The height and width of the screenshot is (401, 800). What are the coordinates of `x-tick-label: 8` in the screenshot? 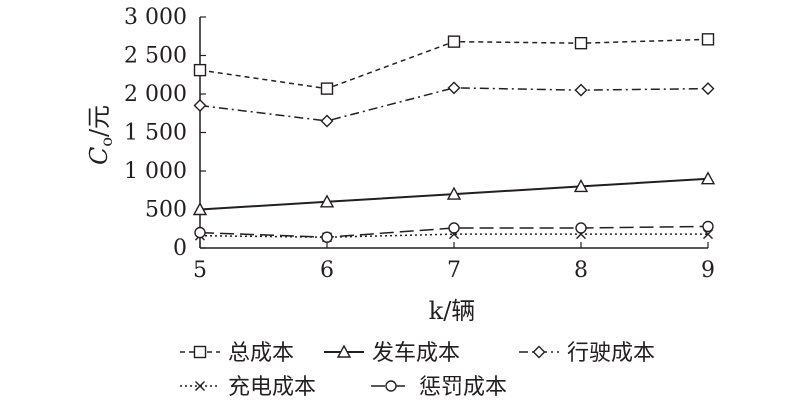 It's located at (581, 270).